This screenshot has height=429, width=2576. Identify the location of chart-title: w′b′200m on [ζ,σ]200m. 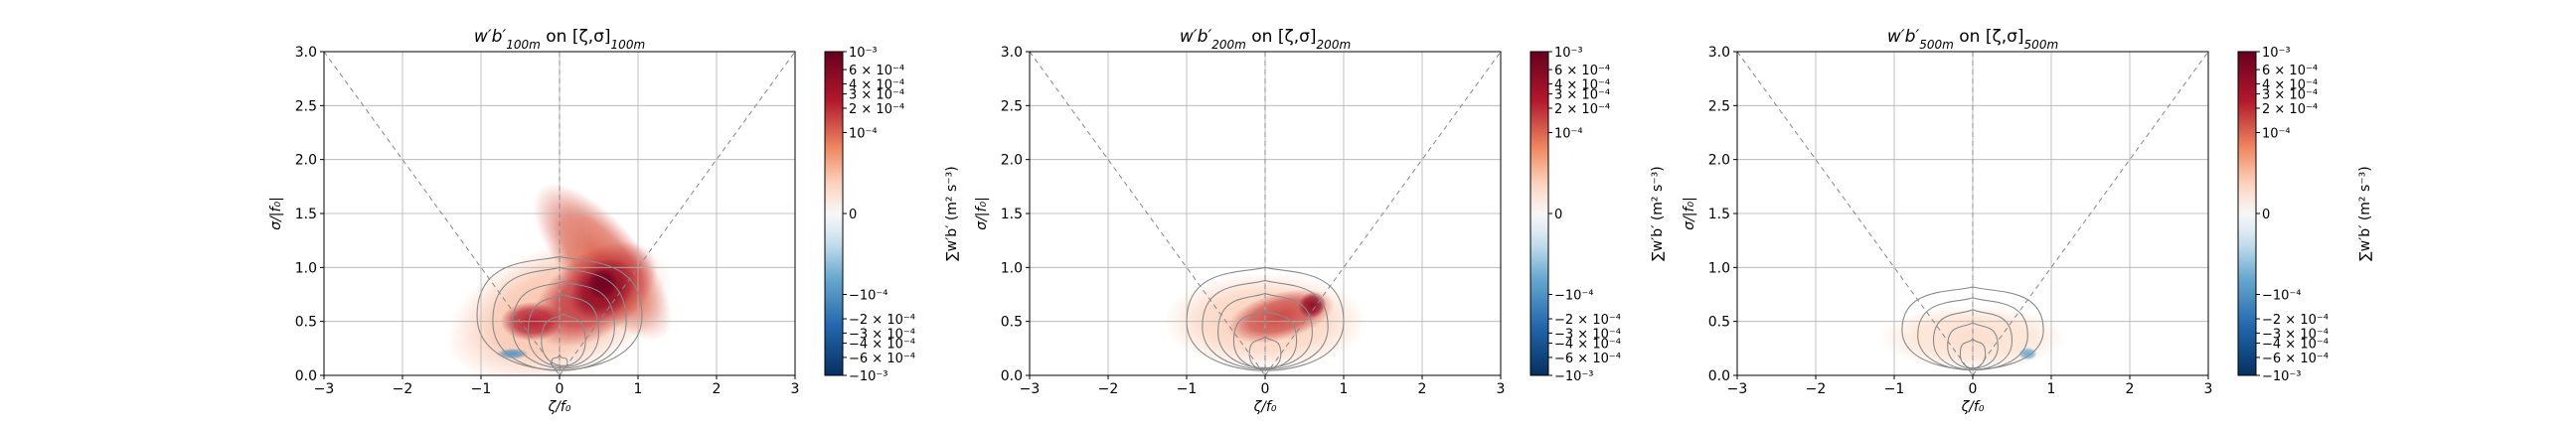
(1265, 40).